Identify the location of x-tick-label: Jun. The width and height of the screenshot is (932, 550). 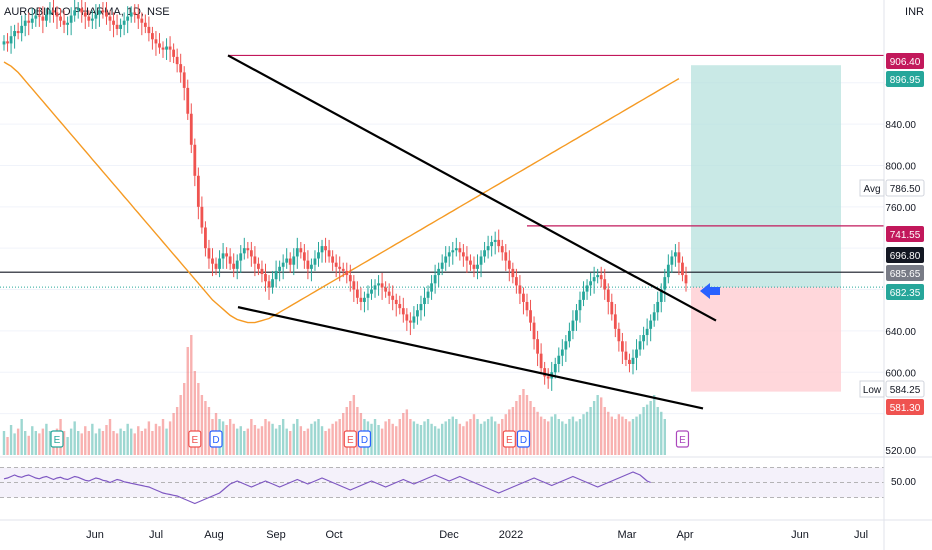
(95, 535).